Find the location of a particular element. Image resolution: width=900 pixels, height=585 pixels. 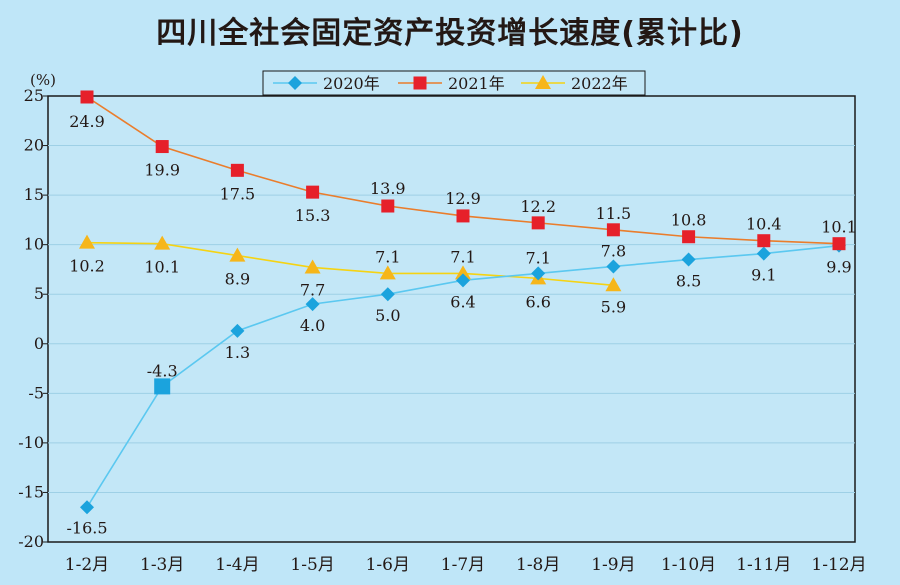

legend-0-marker is located at coordinates (295, 83).